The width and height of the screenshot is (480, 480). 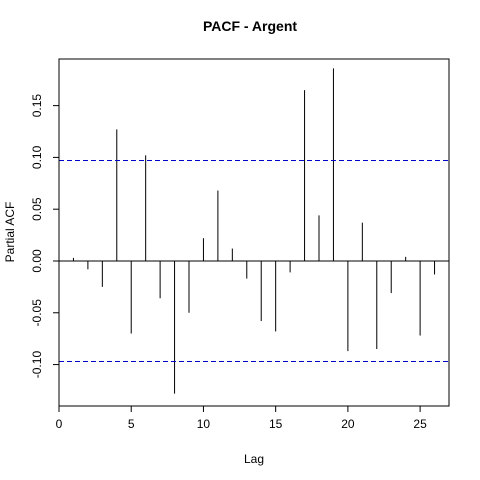 What do you see at coordinates (204, 424) in the screenshot?
I see `x-tick-label: 10` at bounding box center [204, 424].